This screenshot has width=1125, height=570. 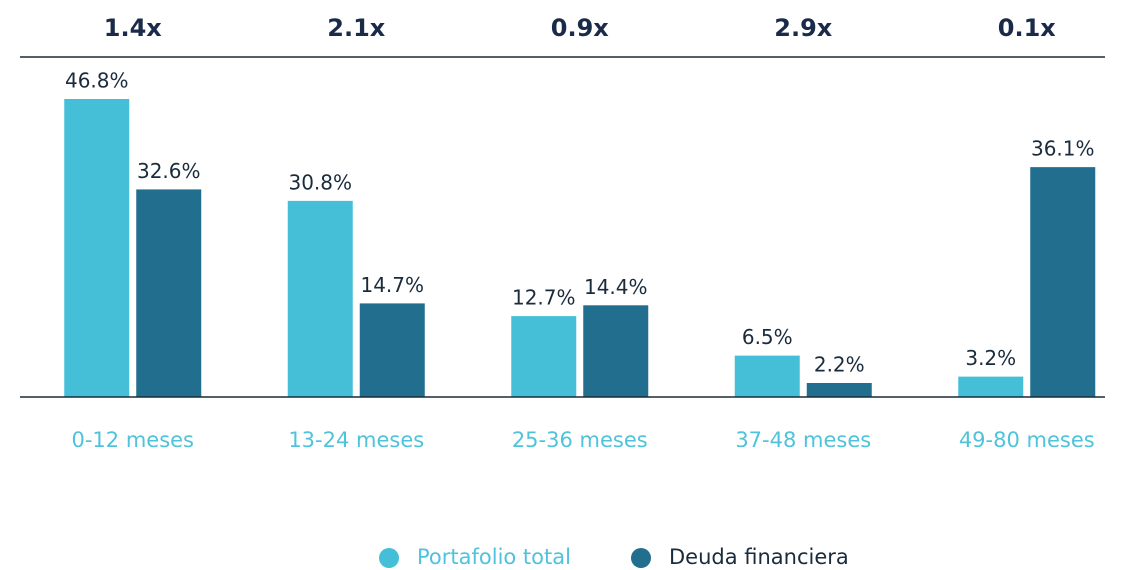 I want to click on value-label: 6.5%, so click(x=767, y=337).